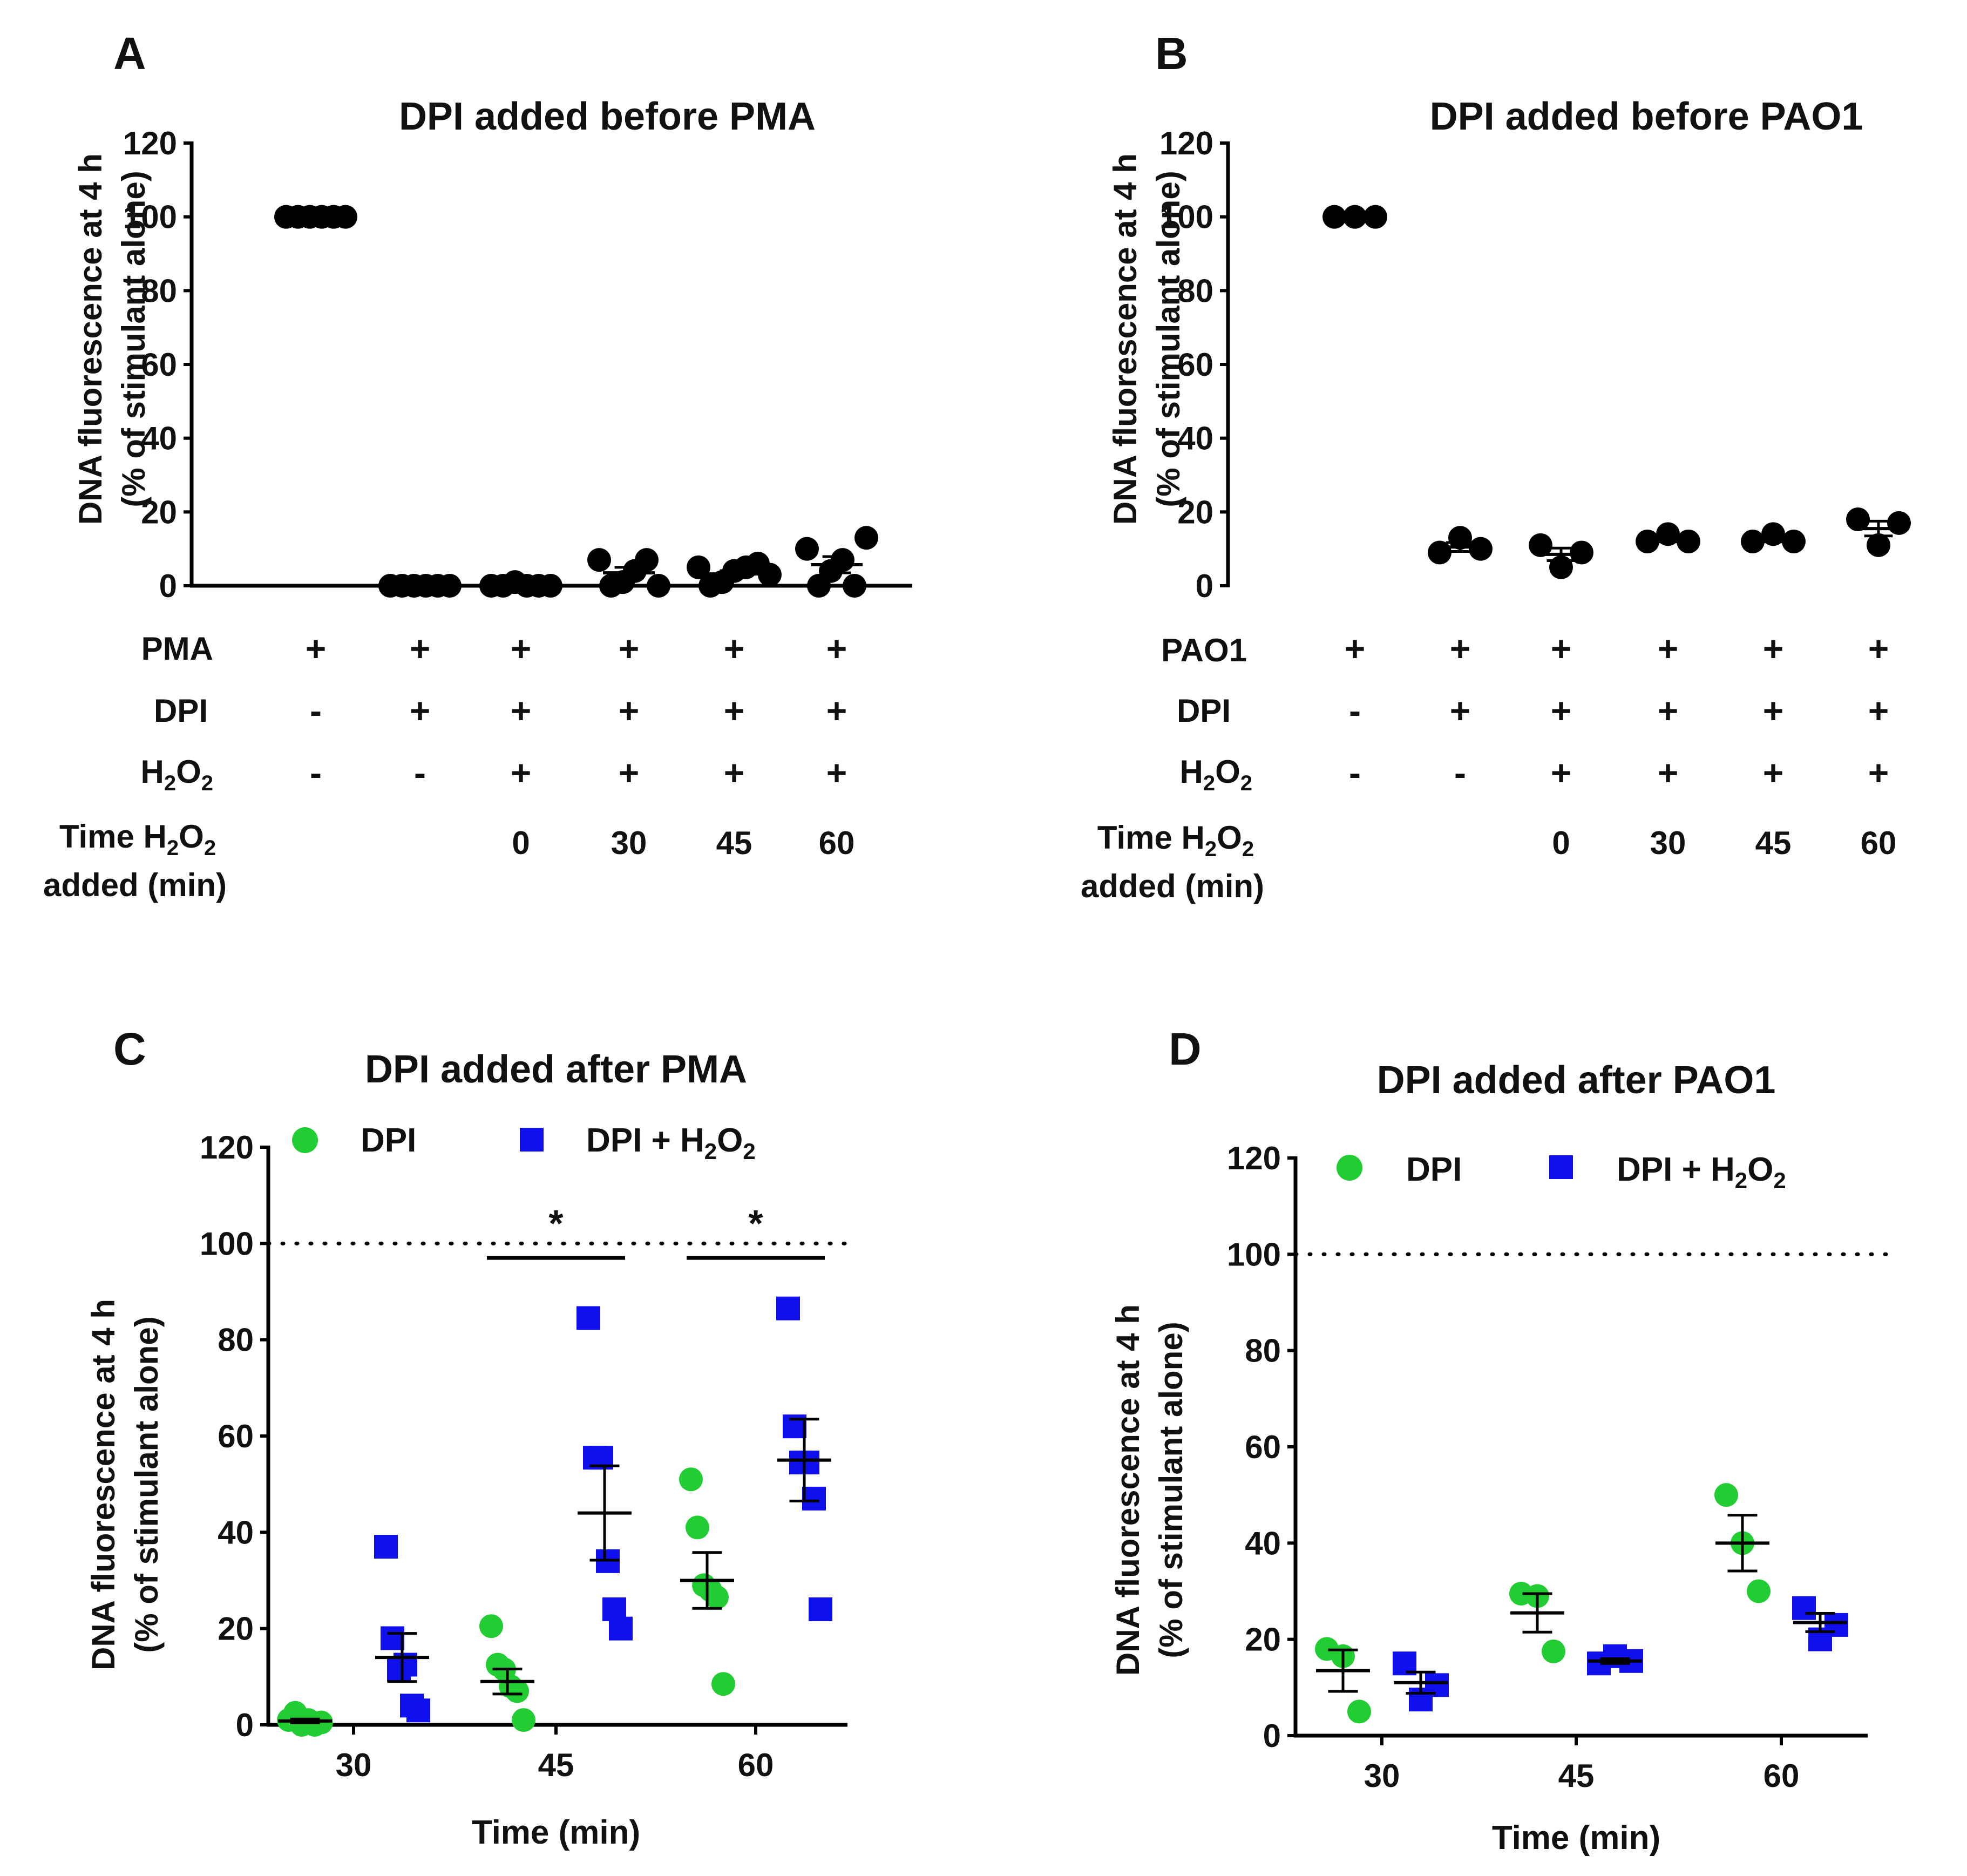 The height and width of the screenshot is (1876, 1967). What do you see at coordinates (135, 885) in the screenshot?
I see `row-label-time-line2: added (min)` at bounding box center [135, 885].